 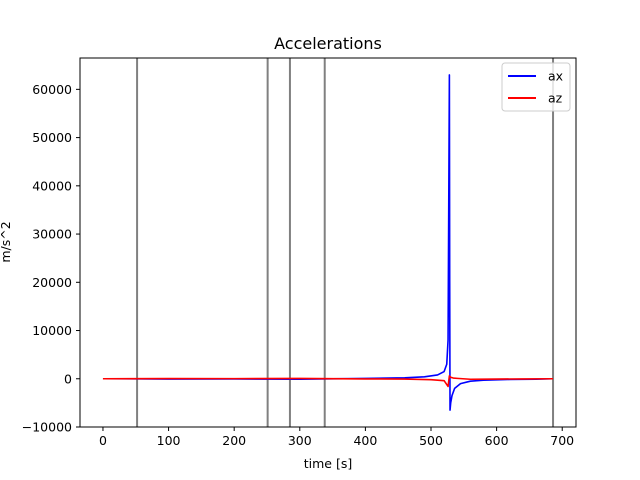 I want to click on y-tick-label: −10000, so click(x=47, y=427).